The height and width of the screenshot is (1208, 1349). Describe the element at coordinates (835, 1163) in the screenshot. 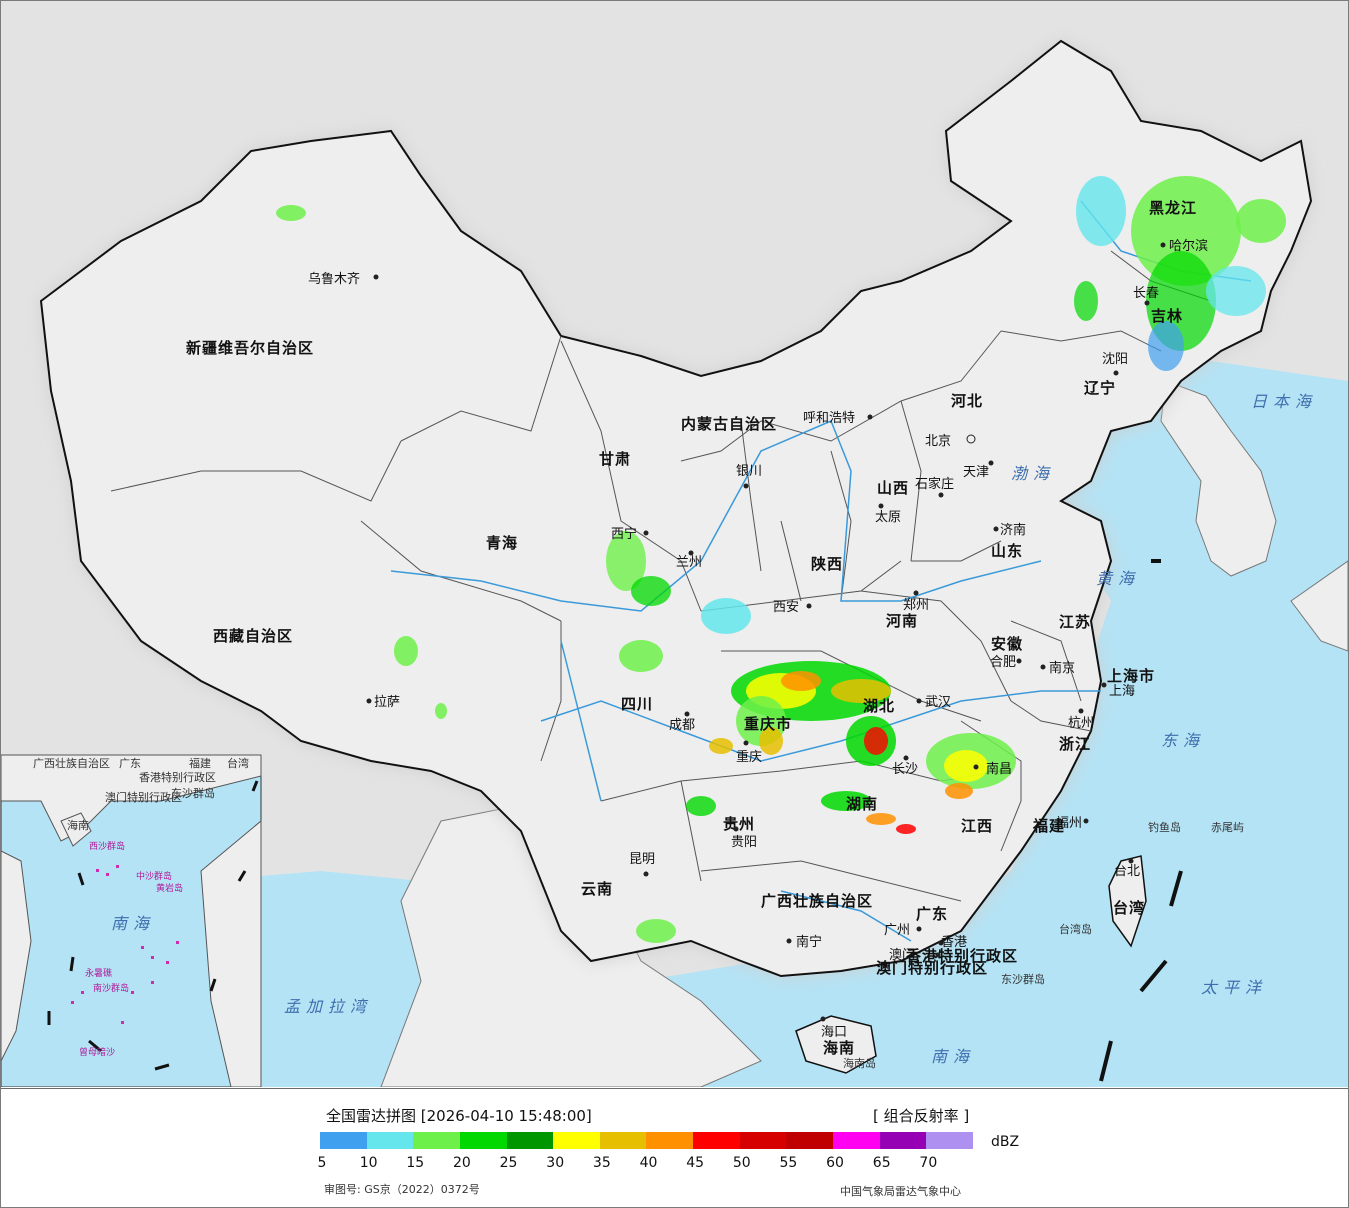

I see `colorbar-tick-label: 60` at that location.